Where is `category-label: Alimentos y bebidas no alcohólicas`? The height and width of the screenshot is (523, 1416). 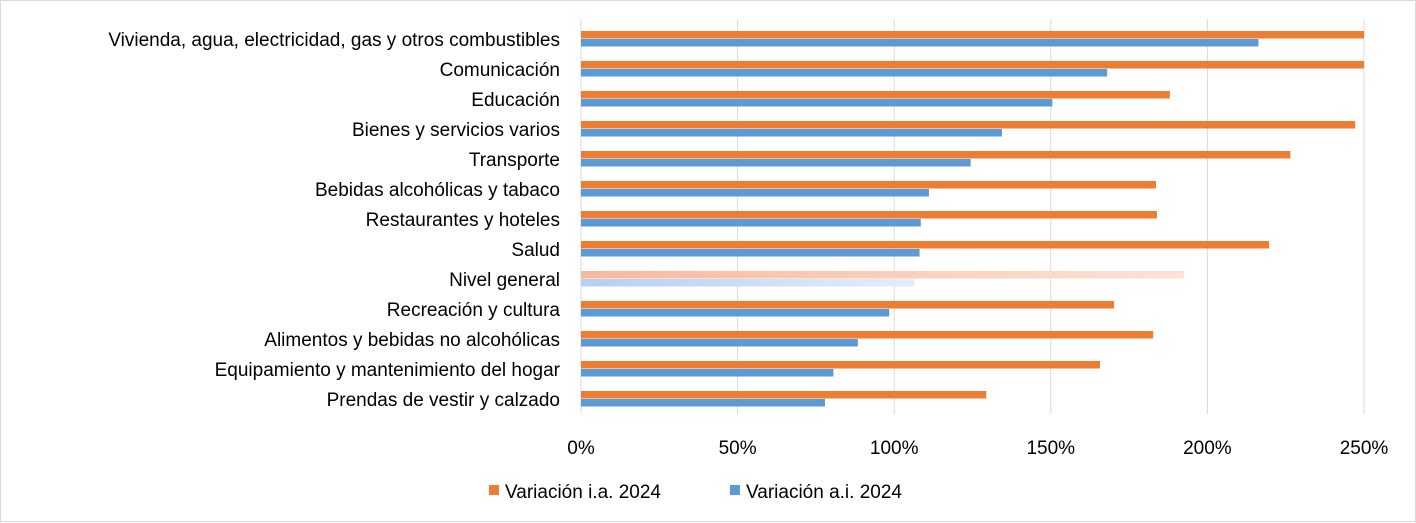 category-label: Alimentos y bebidas no alcohólicas is located at coordinates (412, 340).